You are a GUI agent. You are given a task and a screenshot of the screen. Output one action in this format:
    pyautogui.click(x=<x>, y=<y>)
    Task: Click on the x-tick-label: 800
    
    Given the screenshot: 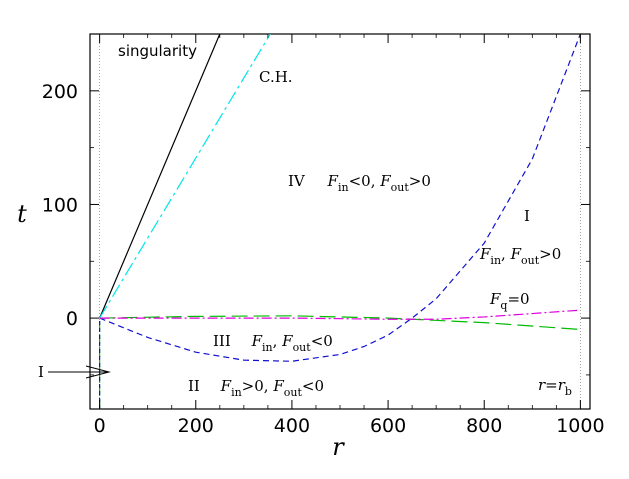 What is the action you would take?
    pyautogui.click(x=484, y=426)
    